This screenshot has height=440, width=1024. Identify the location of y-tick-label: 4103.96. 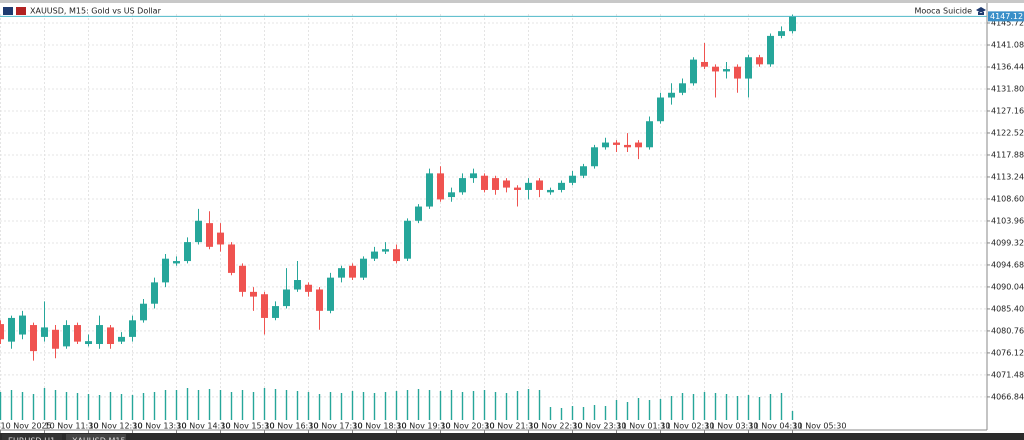
(1007, 220).